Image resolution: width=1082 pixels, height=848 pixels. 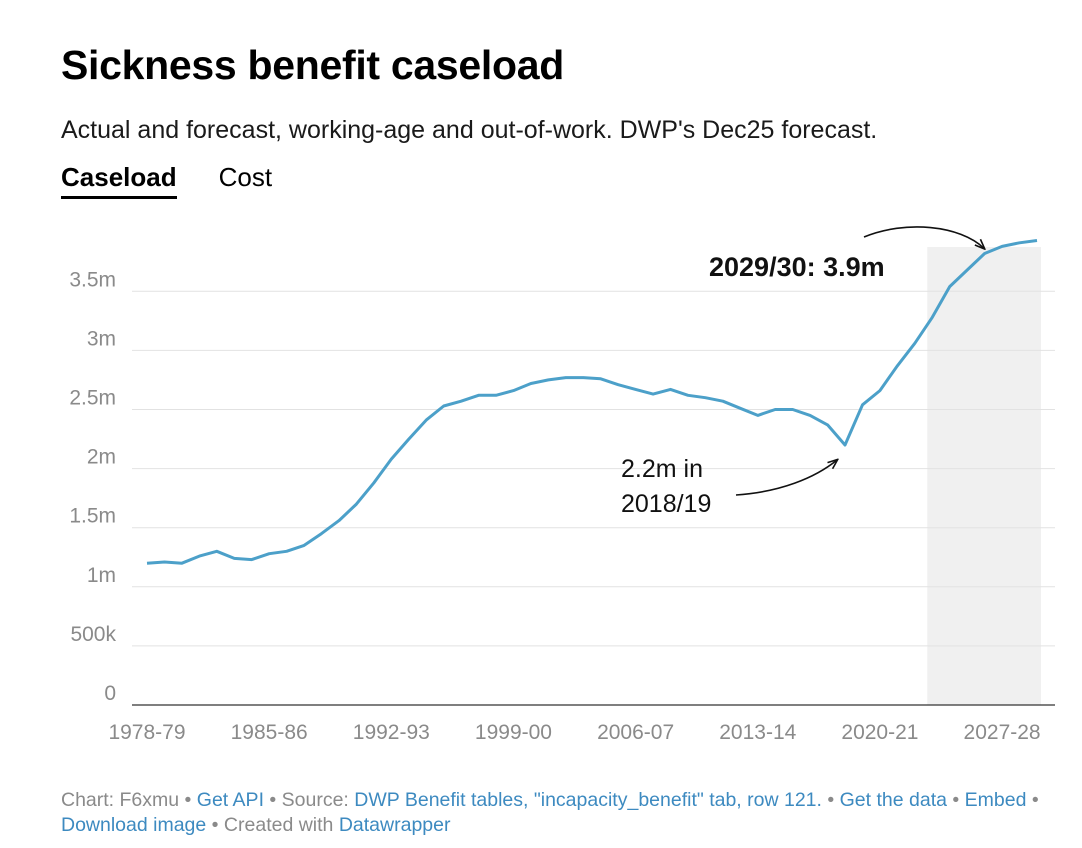 I want to click on peak-annotation: 2029/30: 3.9m, so click(x=797, y=267).